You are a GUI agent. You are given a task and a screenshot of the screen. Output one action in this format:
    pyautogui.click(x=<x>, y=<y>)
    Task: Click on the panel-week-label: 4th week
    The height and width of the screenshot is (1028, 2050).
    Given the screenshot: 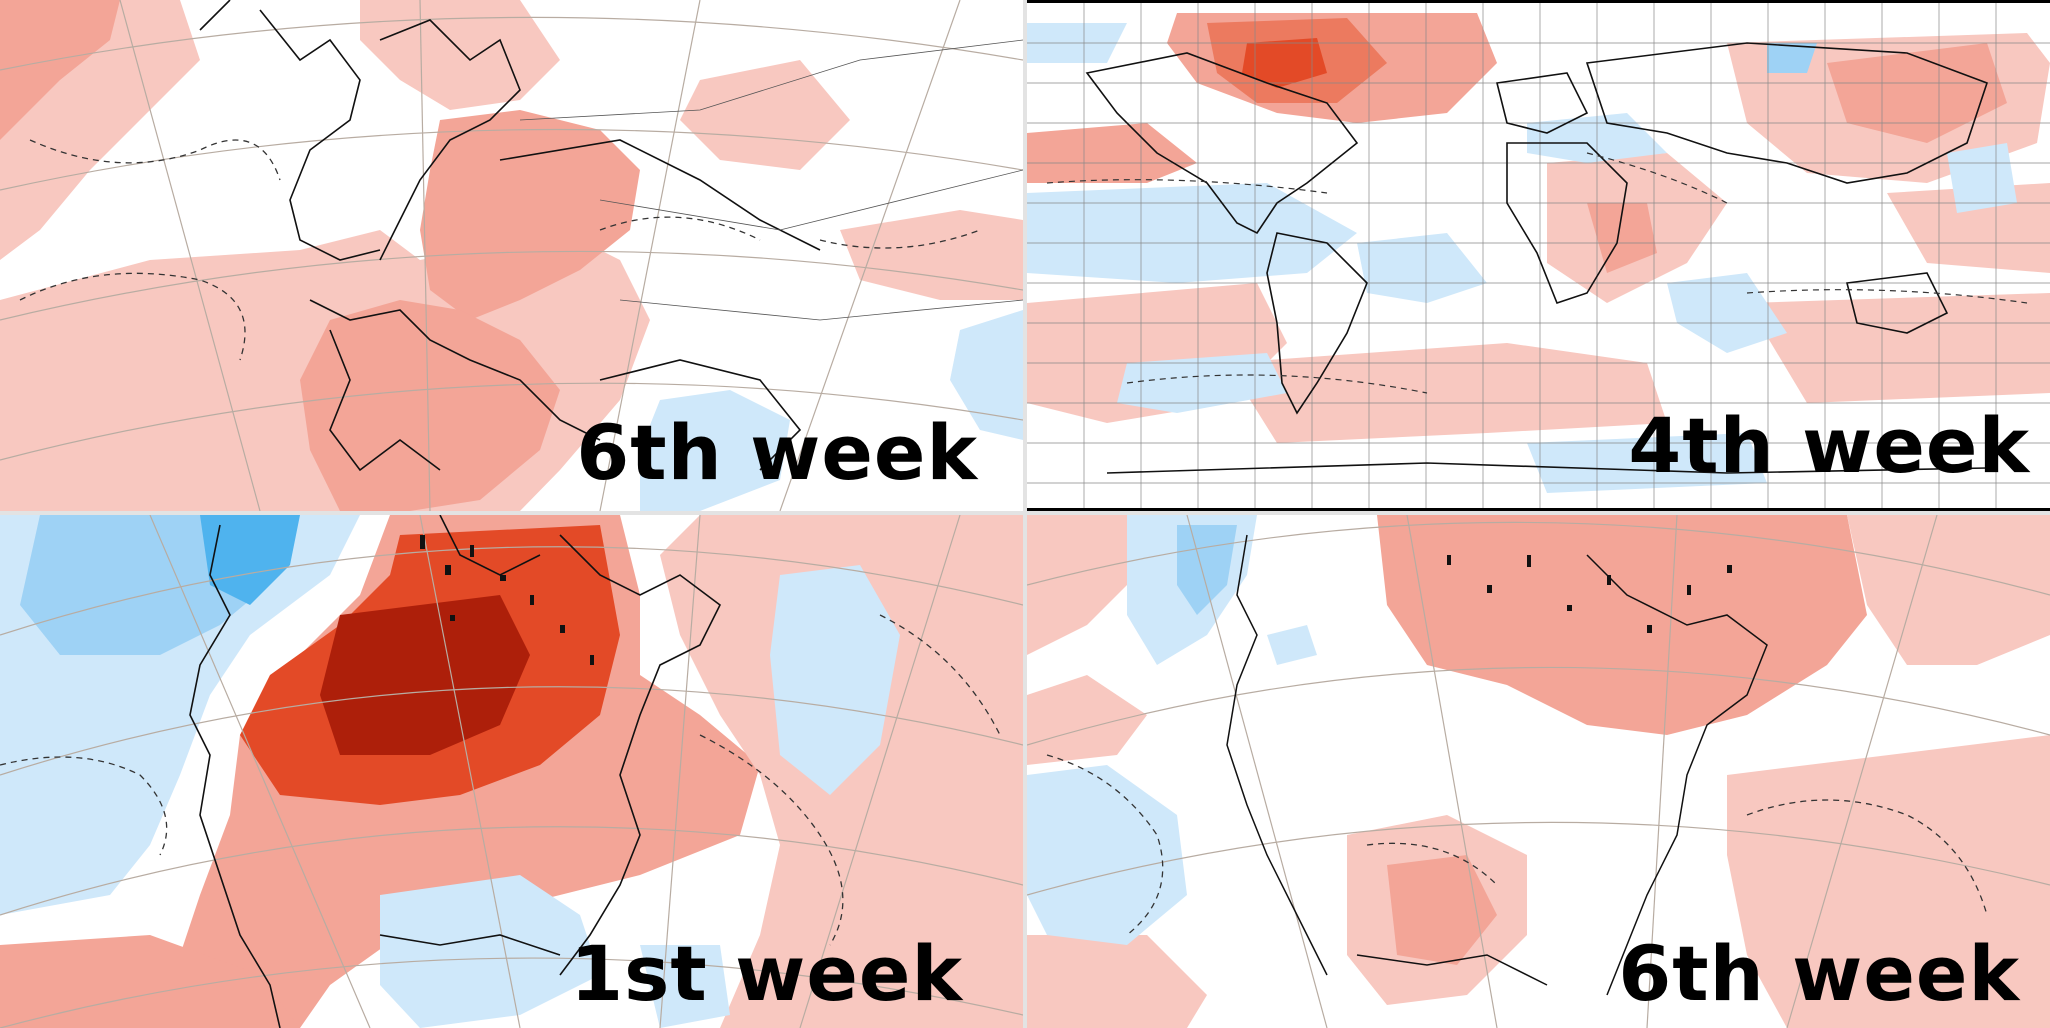 What is the action you would take?
    pyautogui.click(x=1829, y=445)
    